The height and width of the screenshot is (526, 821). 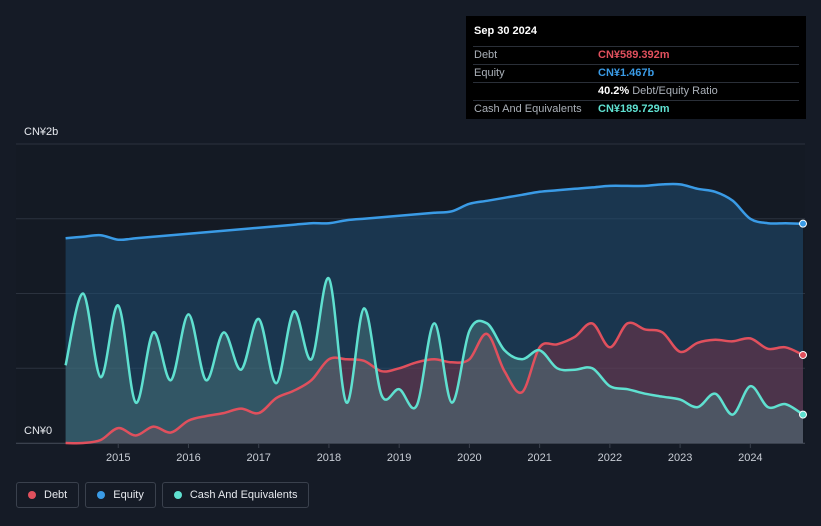 What do you see at coordinates (675, 91) in the screenshot?
I see `tooltip-ratio-caption: Debt/Equity Ratio` at bounding box center [675, 91].